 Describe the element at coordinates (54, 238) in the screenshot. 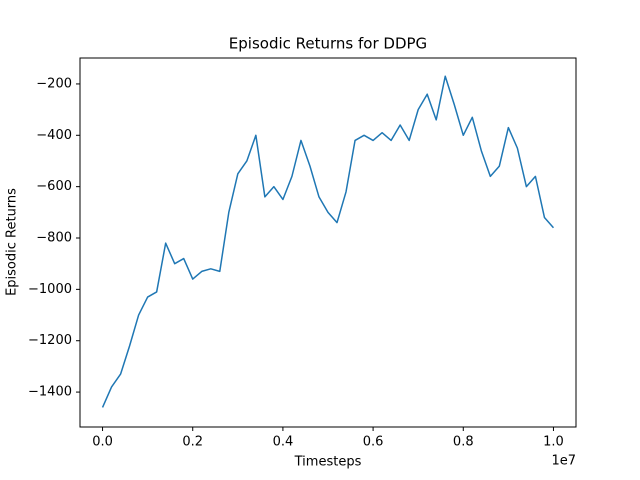

I see `y-tick-label: −800` at that location.